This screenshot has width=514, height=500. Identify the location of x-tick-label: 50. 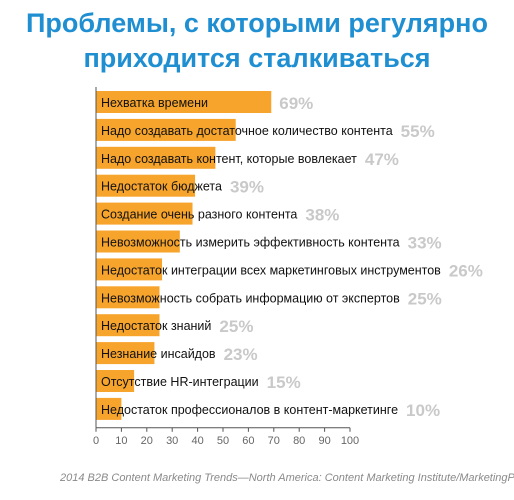
(223, 441).